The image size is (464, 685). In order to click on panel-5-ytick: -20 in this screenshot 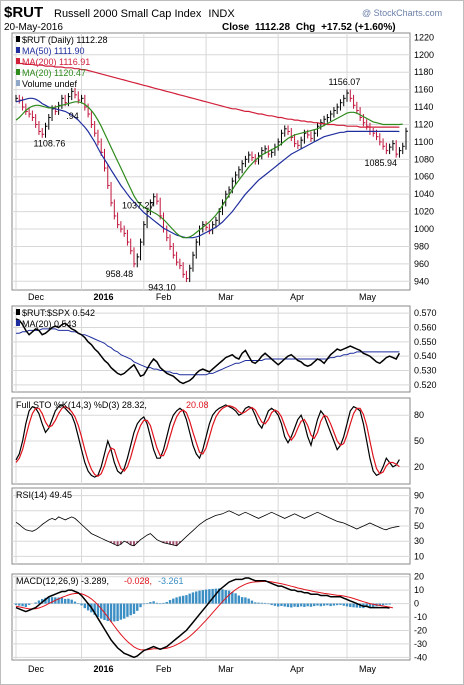, I will do `click(420, 630)`.